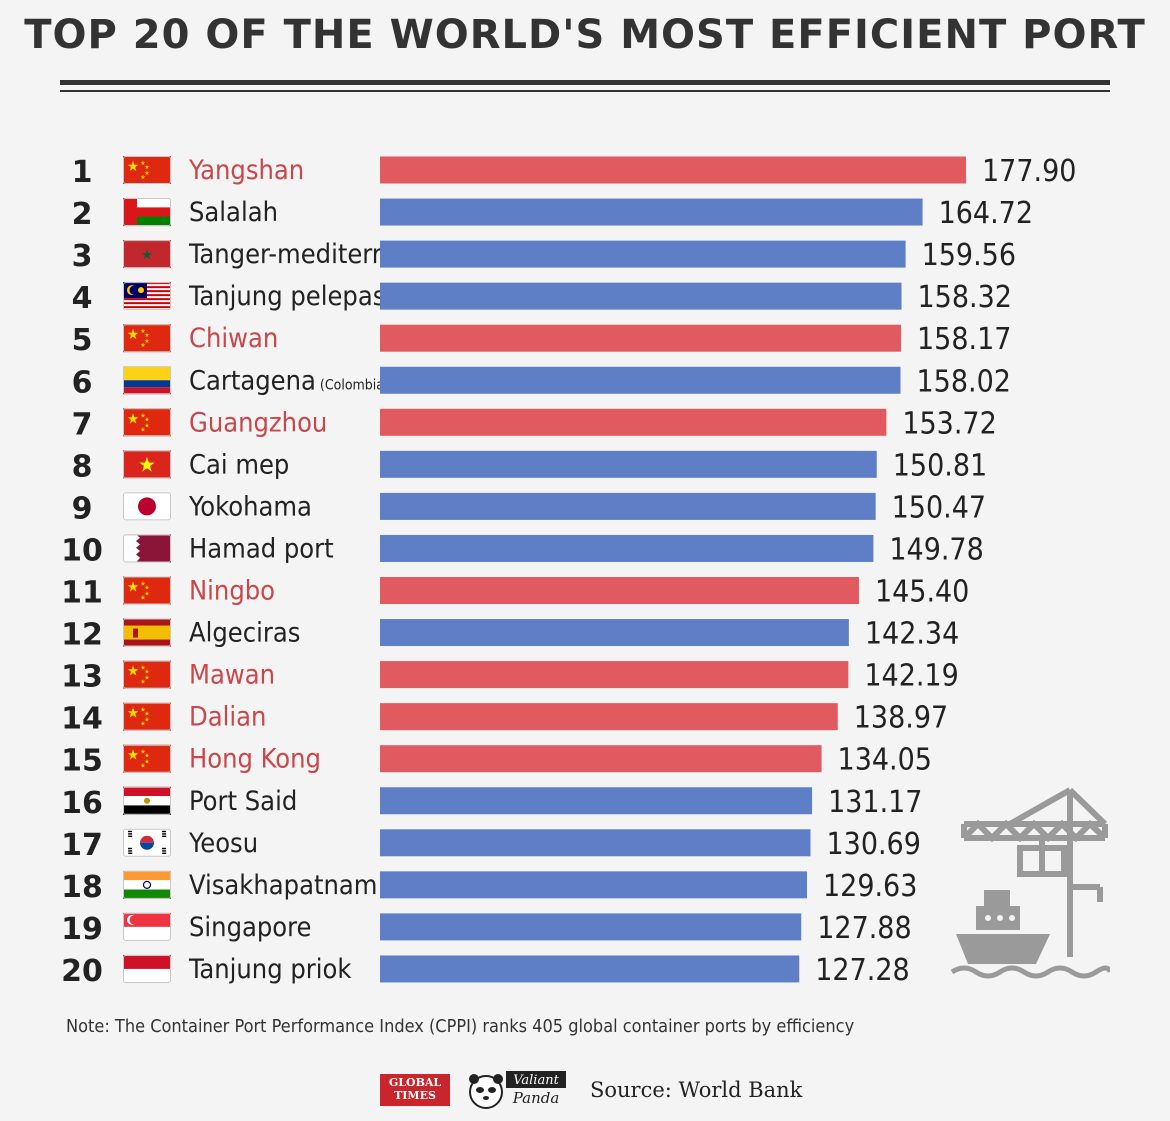 Image resolution: width=1170 pixels, height=1121 pixels. What do you see at coordinates (244, 633) in the screenshot?
I see `port-name-label: Algeciras` at bounding box center [244, 633].